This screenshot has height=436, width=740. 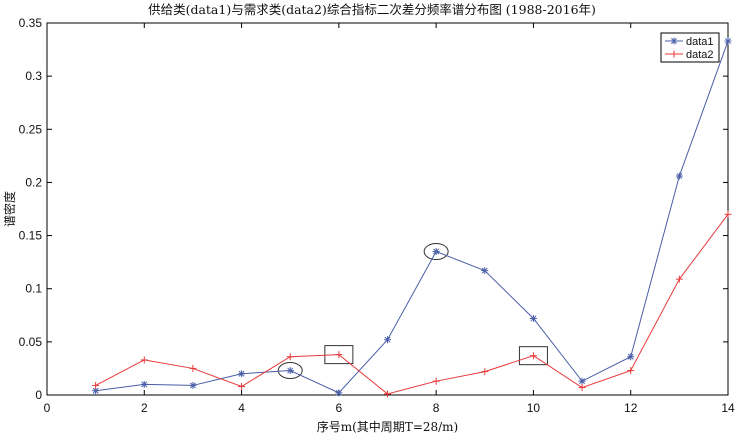 I want to click on y-tick-label: 0.2, so click(x=33, y=182).